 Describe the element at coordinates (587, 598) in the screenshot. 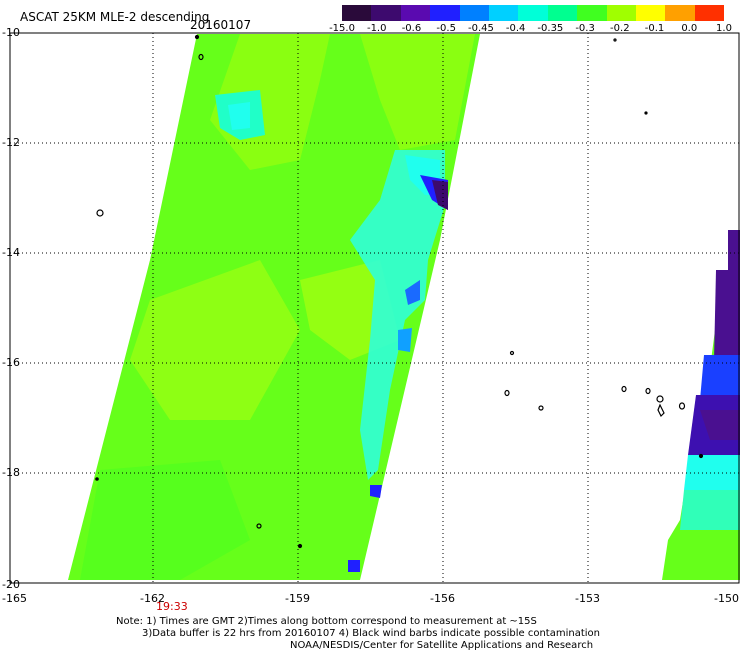

I see `x-tick-label: -153` at that location.